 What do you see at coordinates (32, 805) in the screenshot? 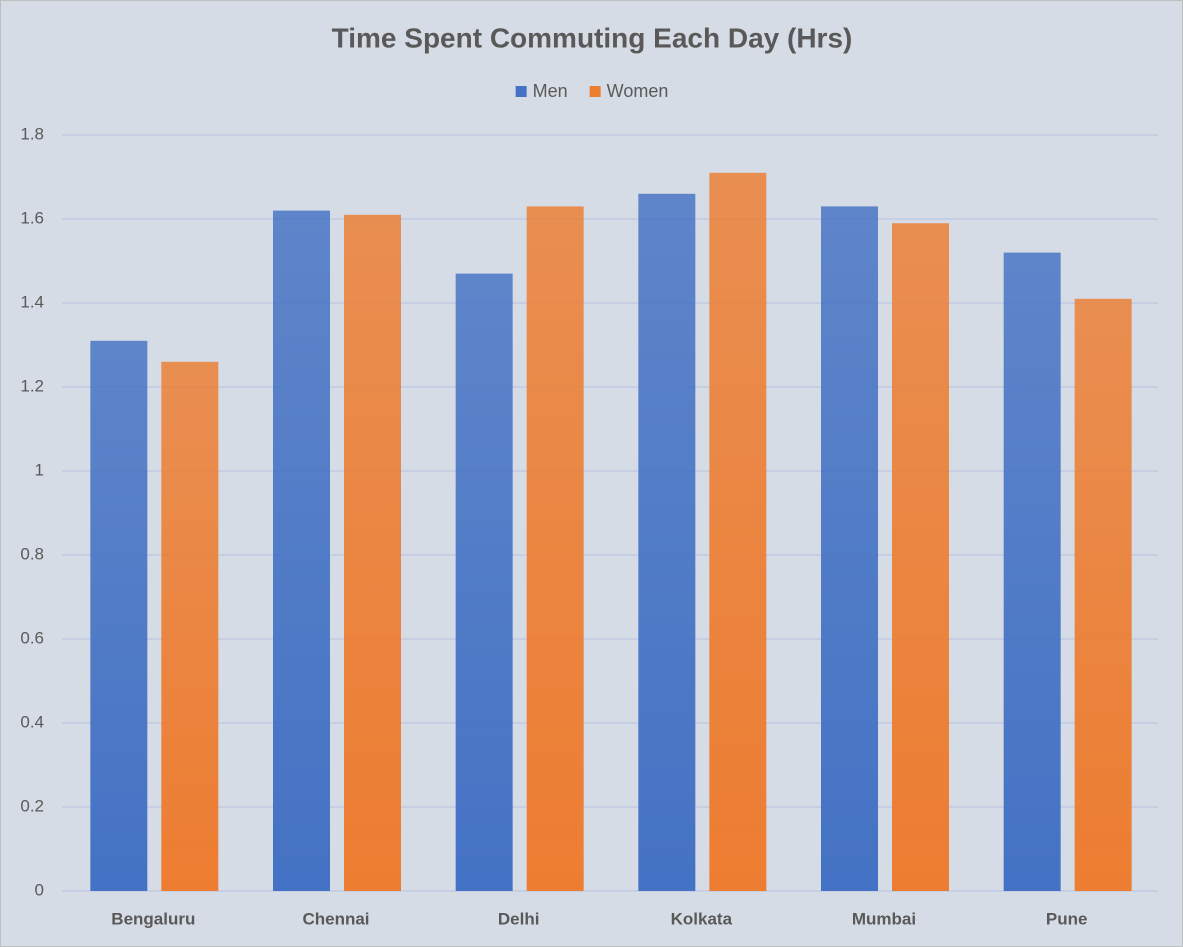
I see `y-tick-label: 0.2` at bounding box center [32, 805].